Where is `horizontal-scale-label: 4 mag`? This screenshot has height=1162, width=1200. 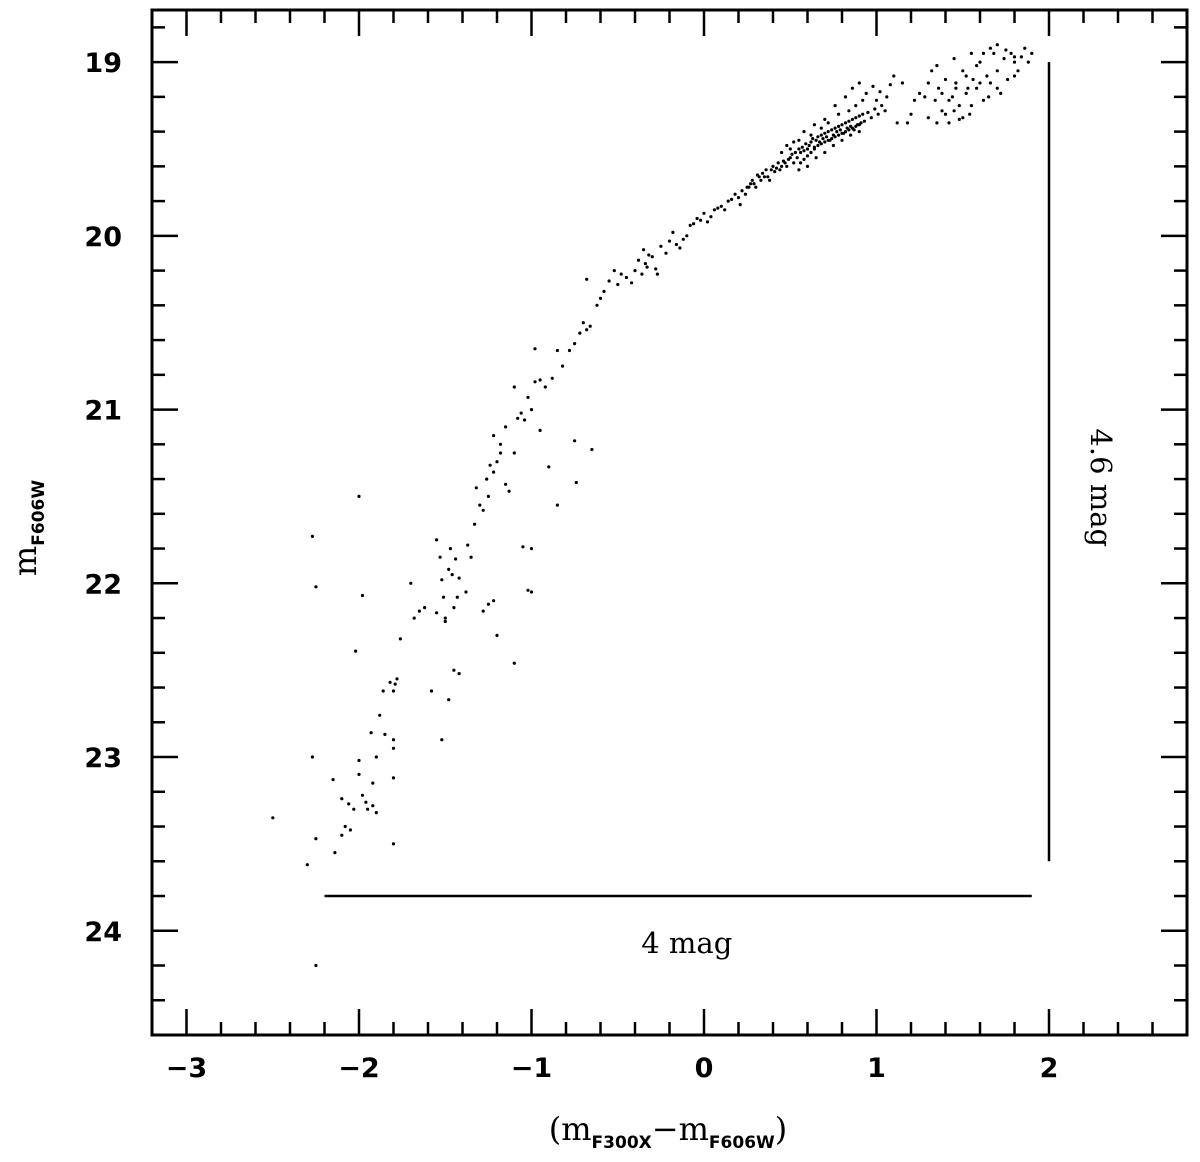
horizontal-scale-label: 4 mag is located at coordinates (686, 943).